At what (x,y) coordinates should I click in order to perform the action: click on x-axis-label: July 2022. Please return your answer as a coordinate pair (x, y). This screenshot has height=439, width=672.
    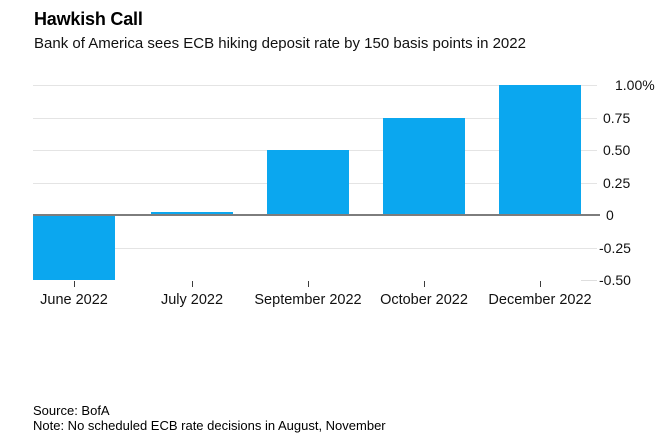
    Looking at the image, I should click on (192, 300).